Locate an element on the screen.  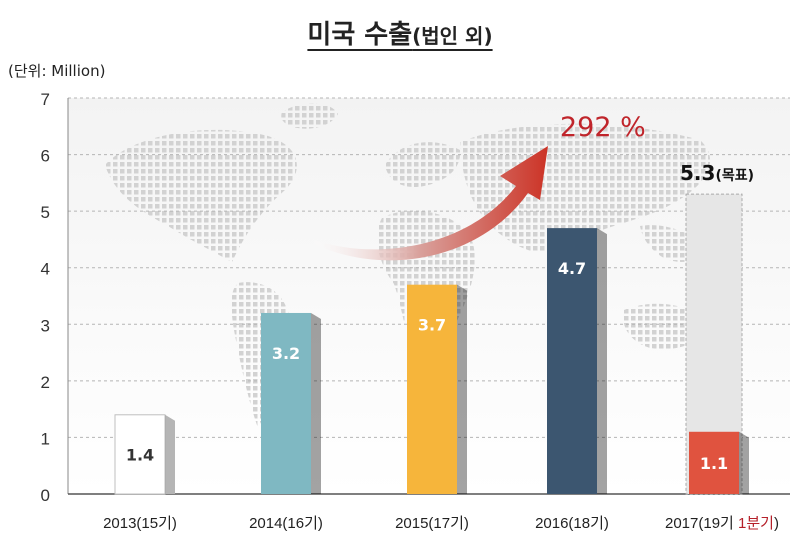
data-label-2016: 4.7 is located at coordinates (572, 268).